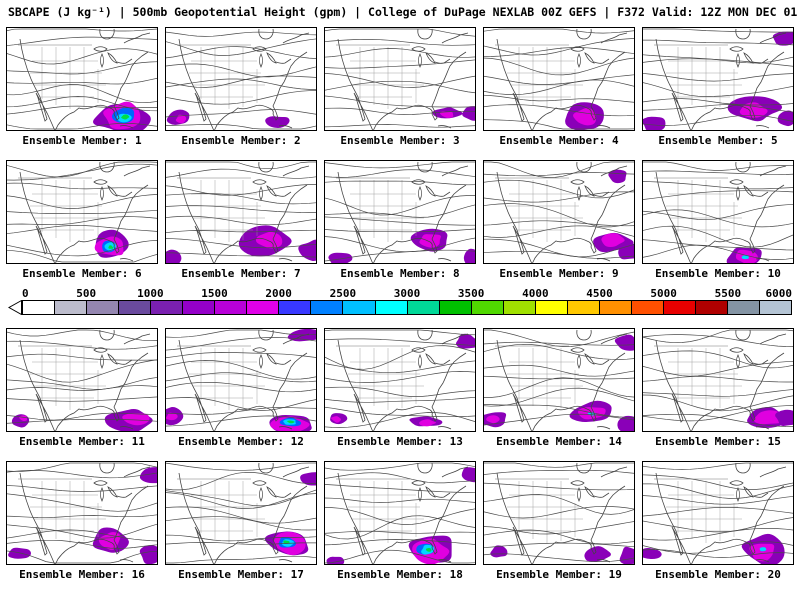  Describe the element at coordinates (14, 307) in the screenshot. I see `colorbar-left-arrow-icon` at that location.